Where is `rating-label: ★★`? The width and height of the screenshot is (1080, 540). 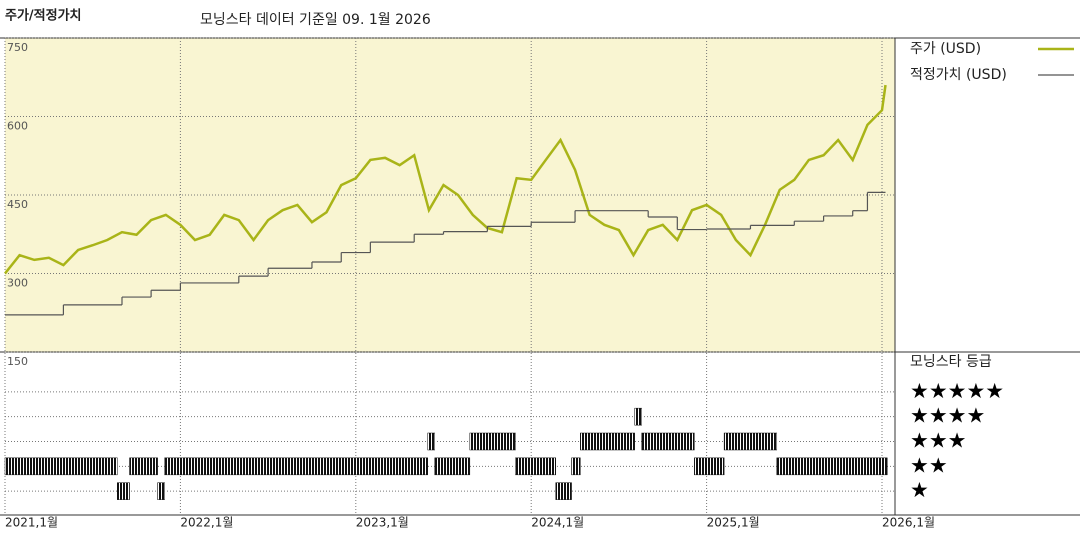
rating-label: ★★ is located at coordinates (929, 465).